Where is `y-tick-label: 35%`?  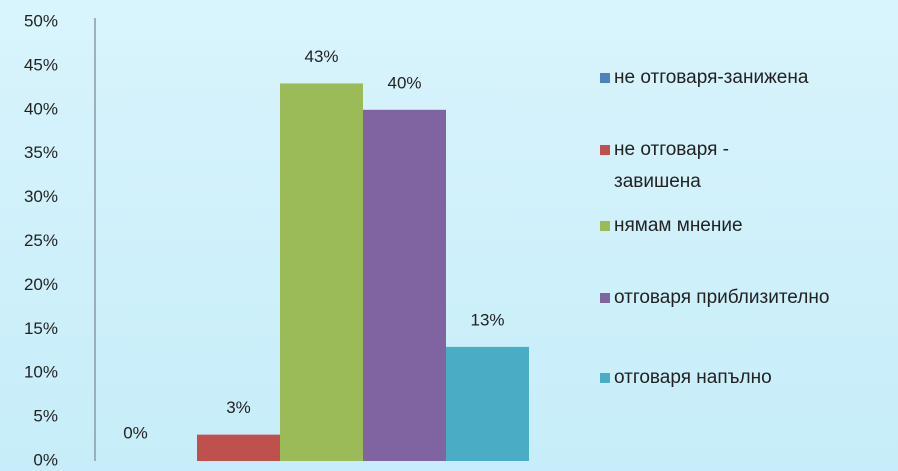 y-tick-label: 35% is located at coordinates (41, 152).